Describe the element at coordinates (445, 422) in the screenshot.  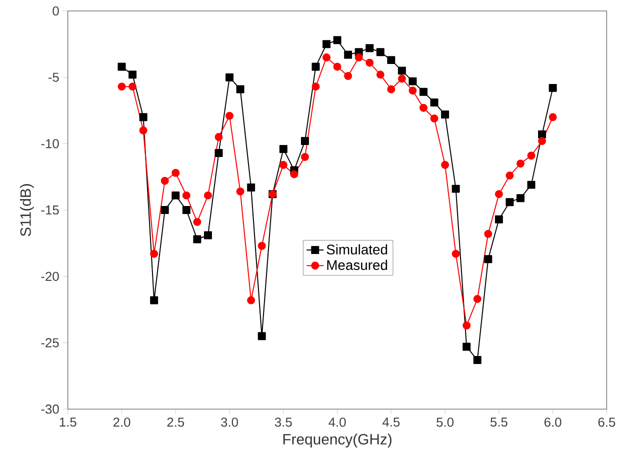
I see `x-tick-label: 5.0` at that location.